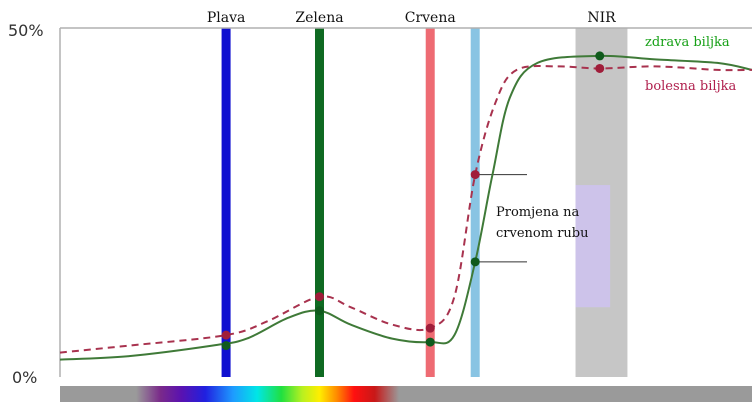 This screenshot has width=752, height=403. What do you see at coordinates (24, 377) in the screenshot?
I see `y-tick-label-bottom: 0%` at bounding box center [24, 377].